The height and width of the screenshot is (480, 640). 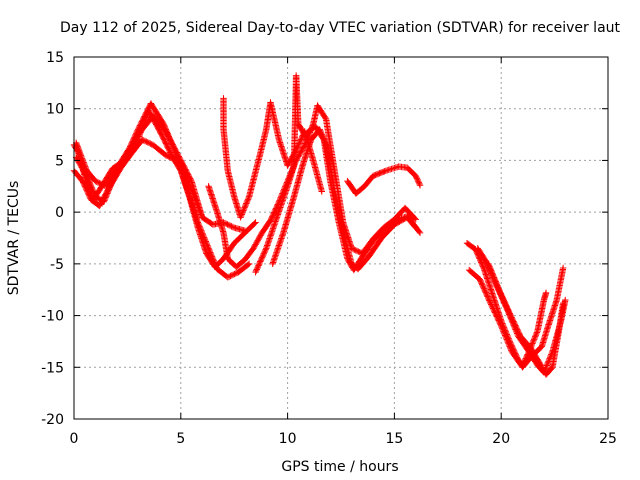 I want to click on x-tick-label: 15, so click(x=394, y=439).